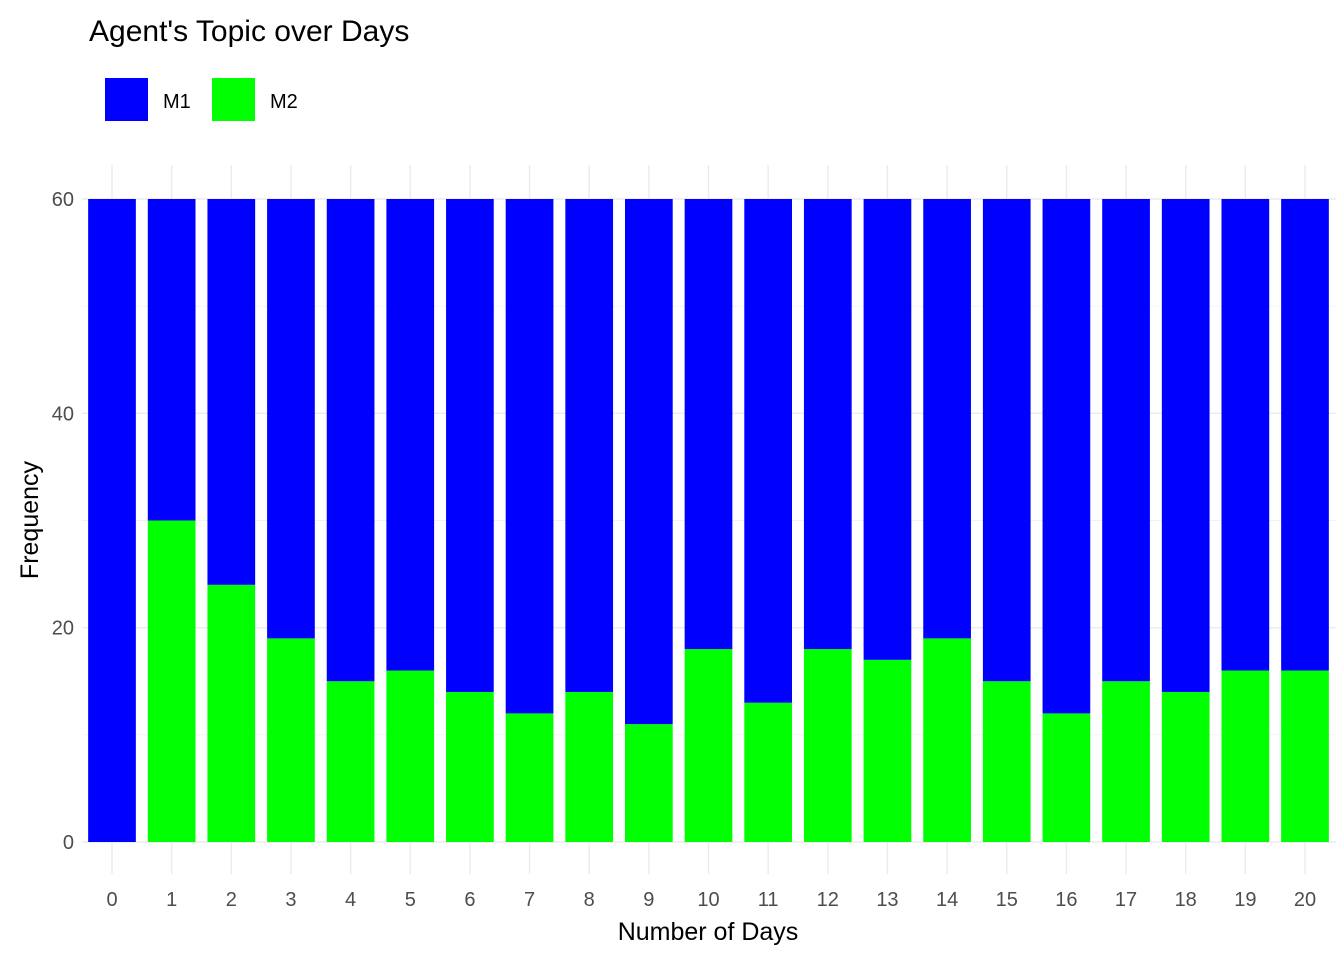  What do you see at coordinates (201, 99) in the screenshot?
I see `legend: M1 M2` at bounding box center [201, 99].